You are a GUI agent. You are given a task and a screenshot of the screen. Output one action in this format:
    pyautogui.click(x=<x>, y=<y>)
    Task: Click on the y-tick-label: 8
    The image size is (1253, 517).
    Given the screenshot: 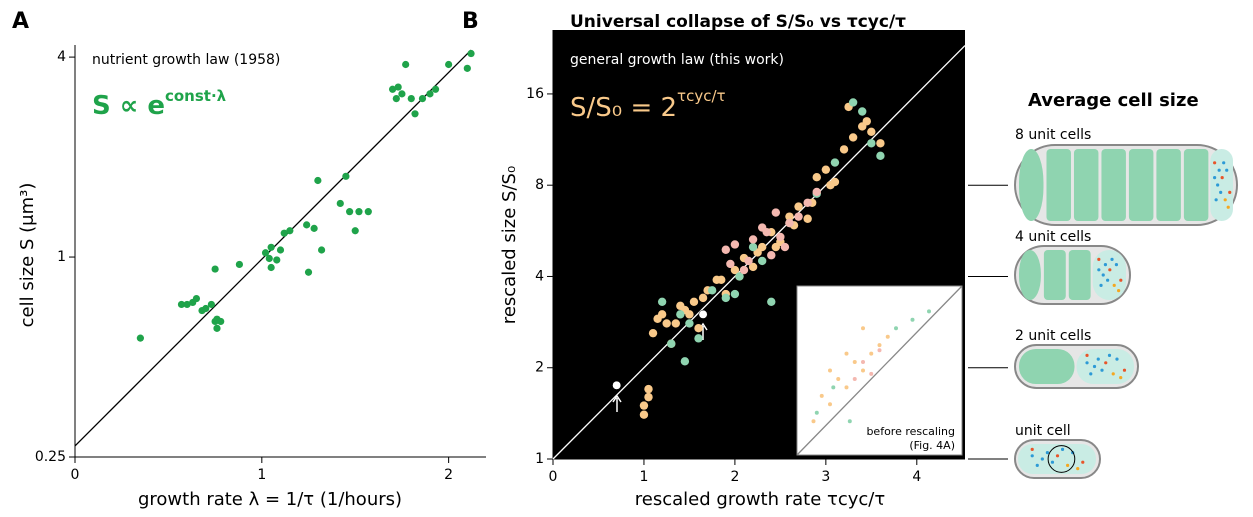 What is the action you would take?
    pyautogui.click(x=539, y=185)
    